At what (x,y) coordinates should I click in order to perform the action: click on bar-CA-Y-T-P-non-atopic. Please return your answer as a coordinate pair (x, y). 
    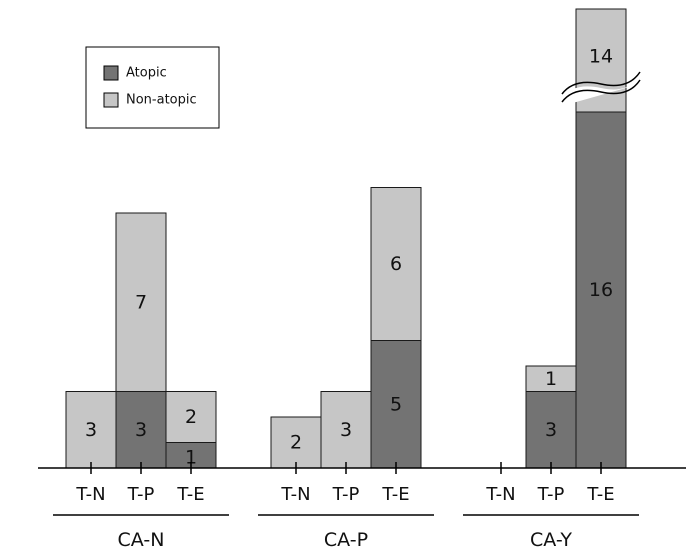
    Looking at the image, I should click on (551, 378).